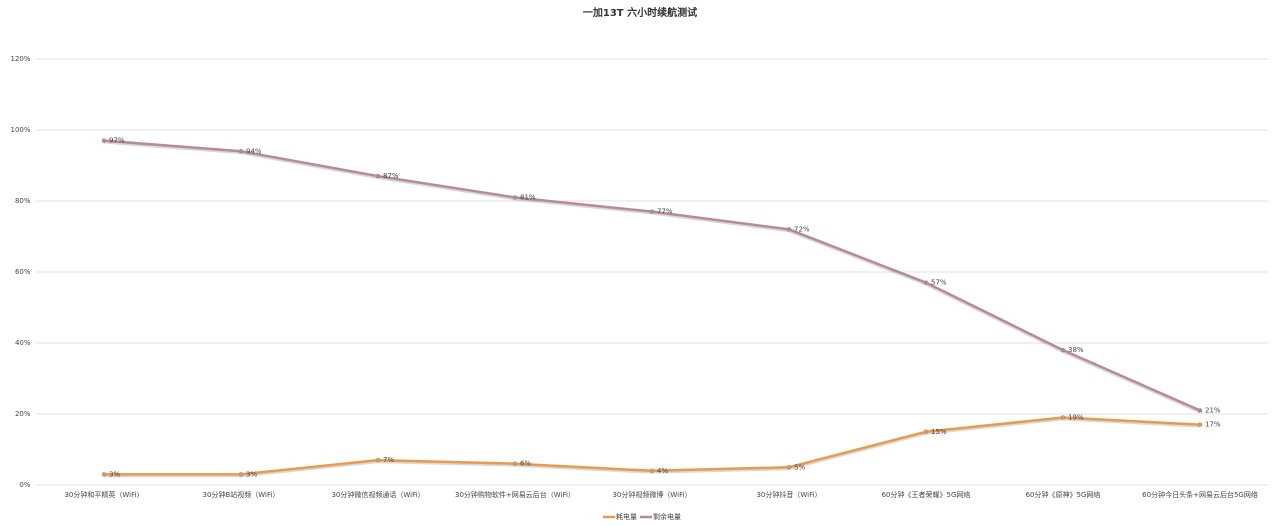  I want to click on series-line, so click(652, 446).